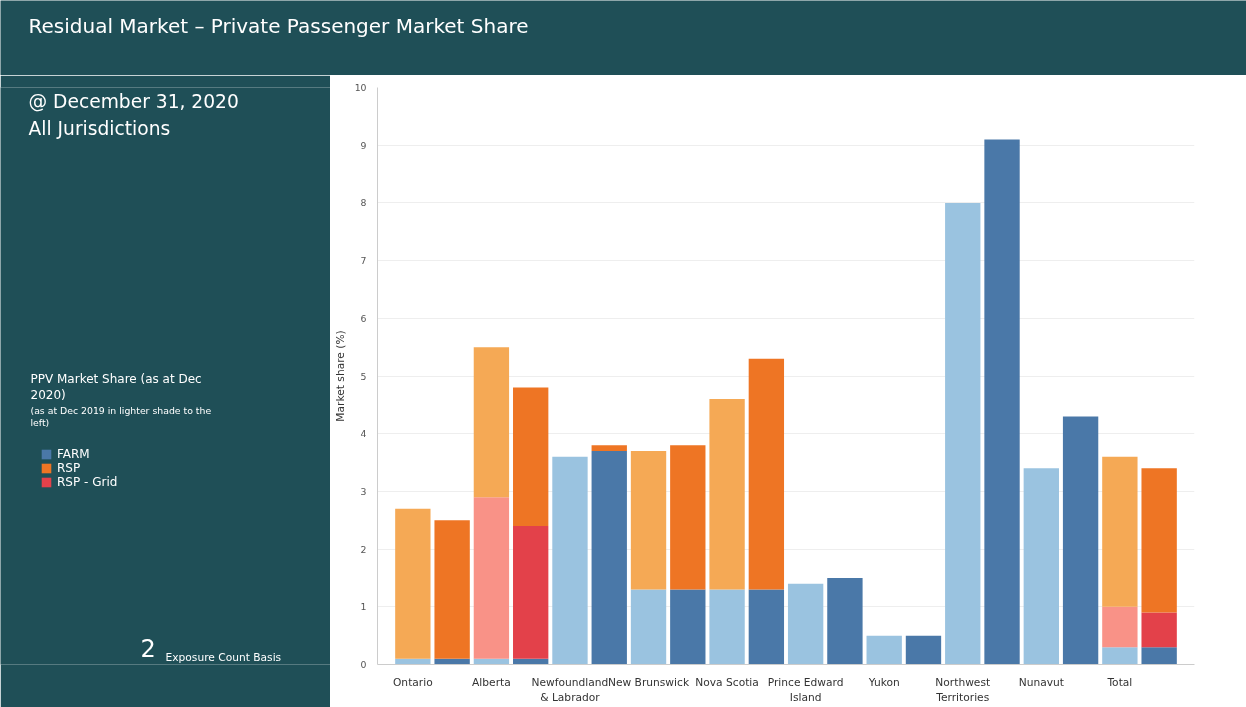 The width and height of the screenshot is (1246, 707). I want to click on text: Exposure Count Basis, so click(223, 657).